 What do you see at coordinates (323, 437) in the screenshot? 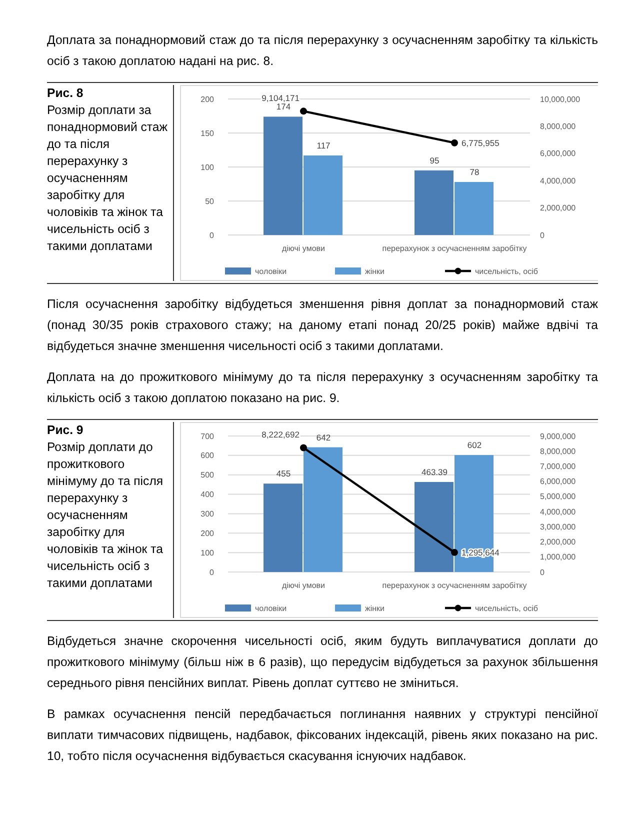
I see `data-label: 642` at bounding box center [323, 437].